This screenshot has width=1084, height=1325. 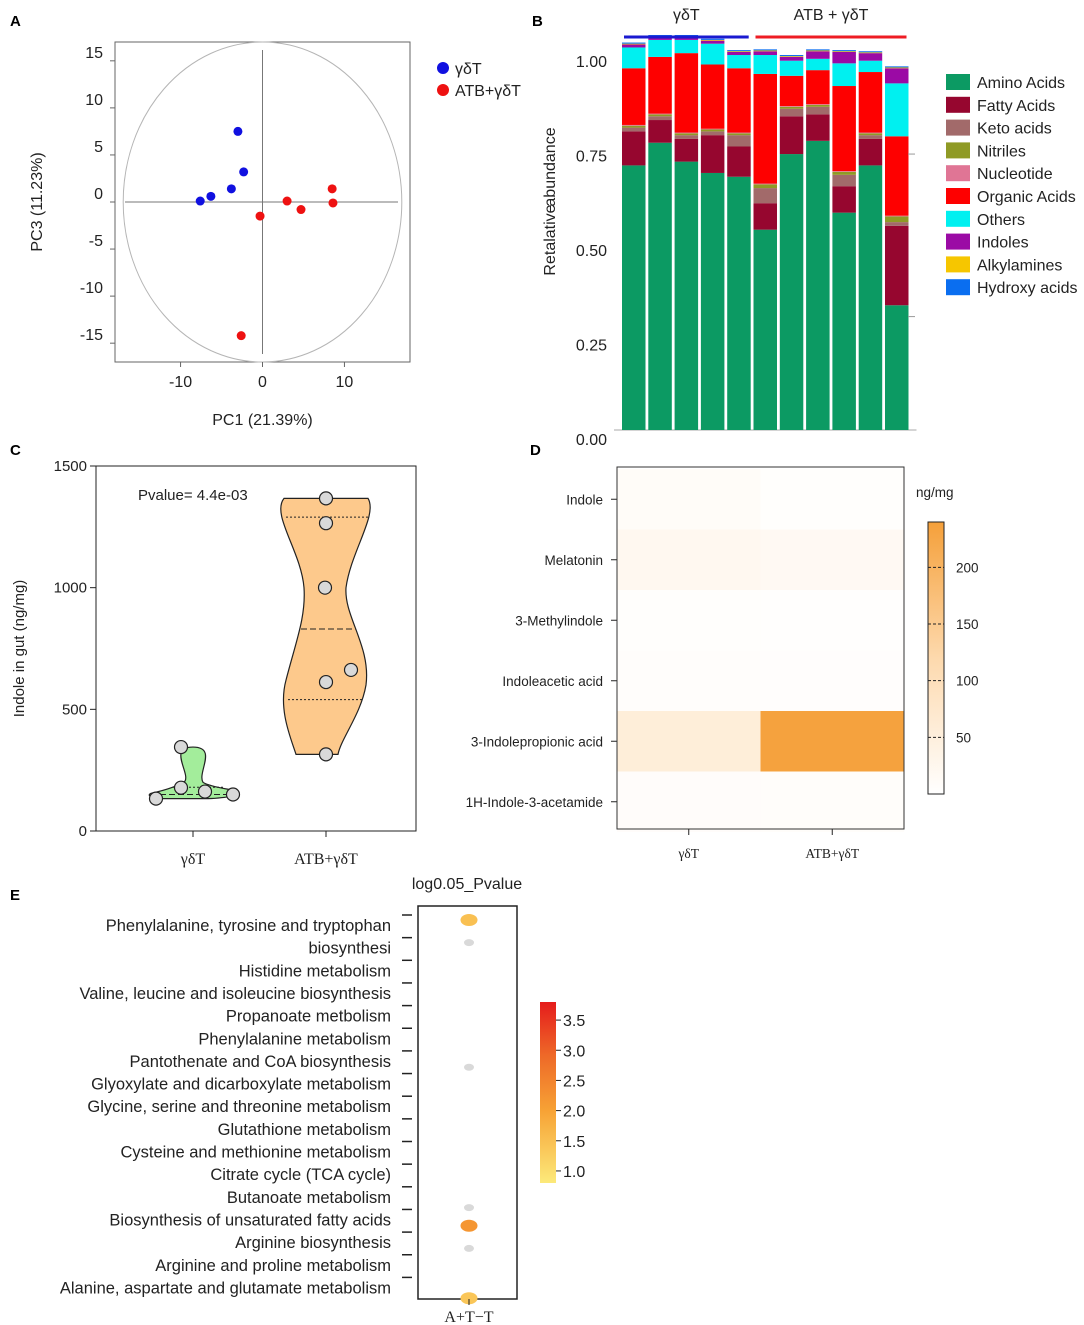 I want to click on dotplot-category-label: biosynthesi, so click(x=349, y=949).